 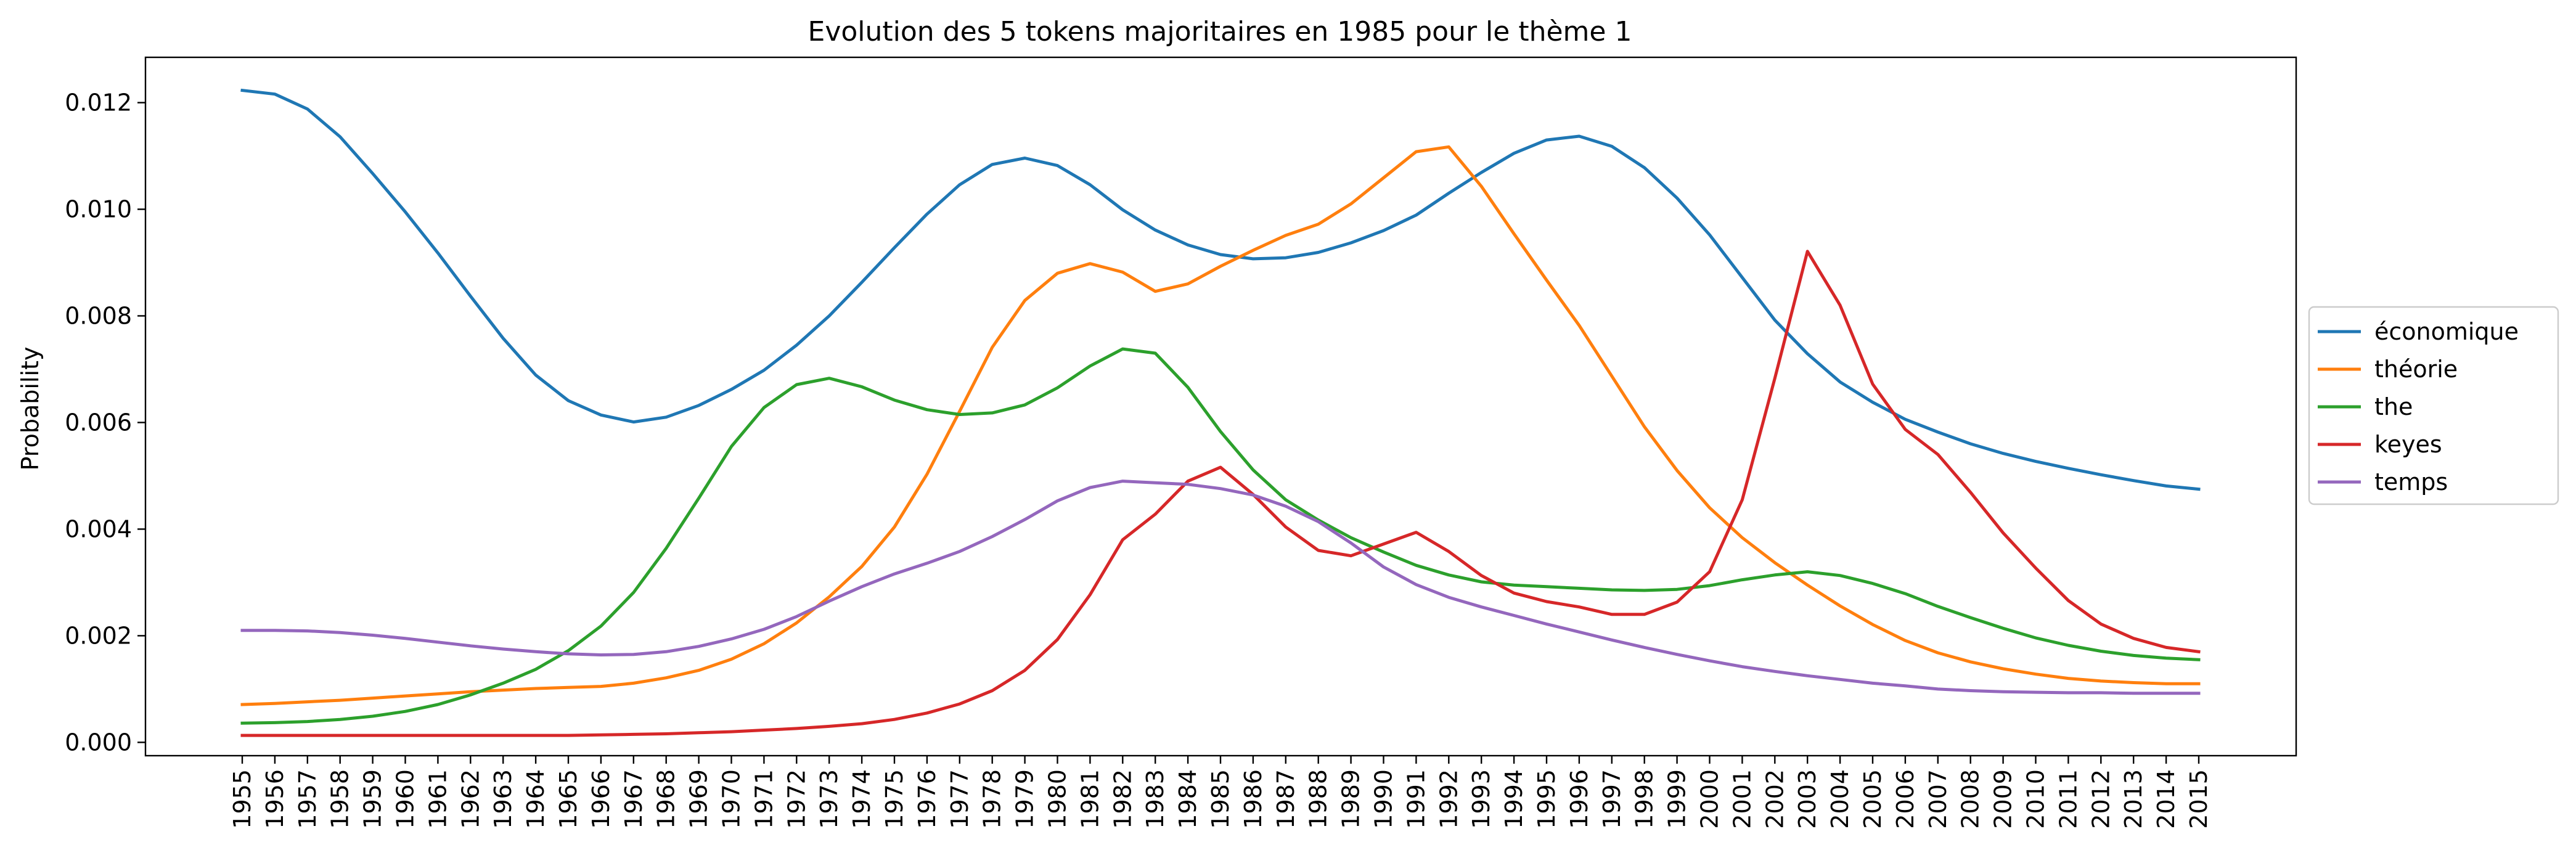 What do you see at coordinates (2068, 799) in the screenshot?
I see `x-tick-label: 2011` at bounding box center [2068, 799].